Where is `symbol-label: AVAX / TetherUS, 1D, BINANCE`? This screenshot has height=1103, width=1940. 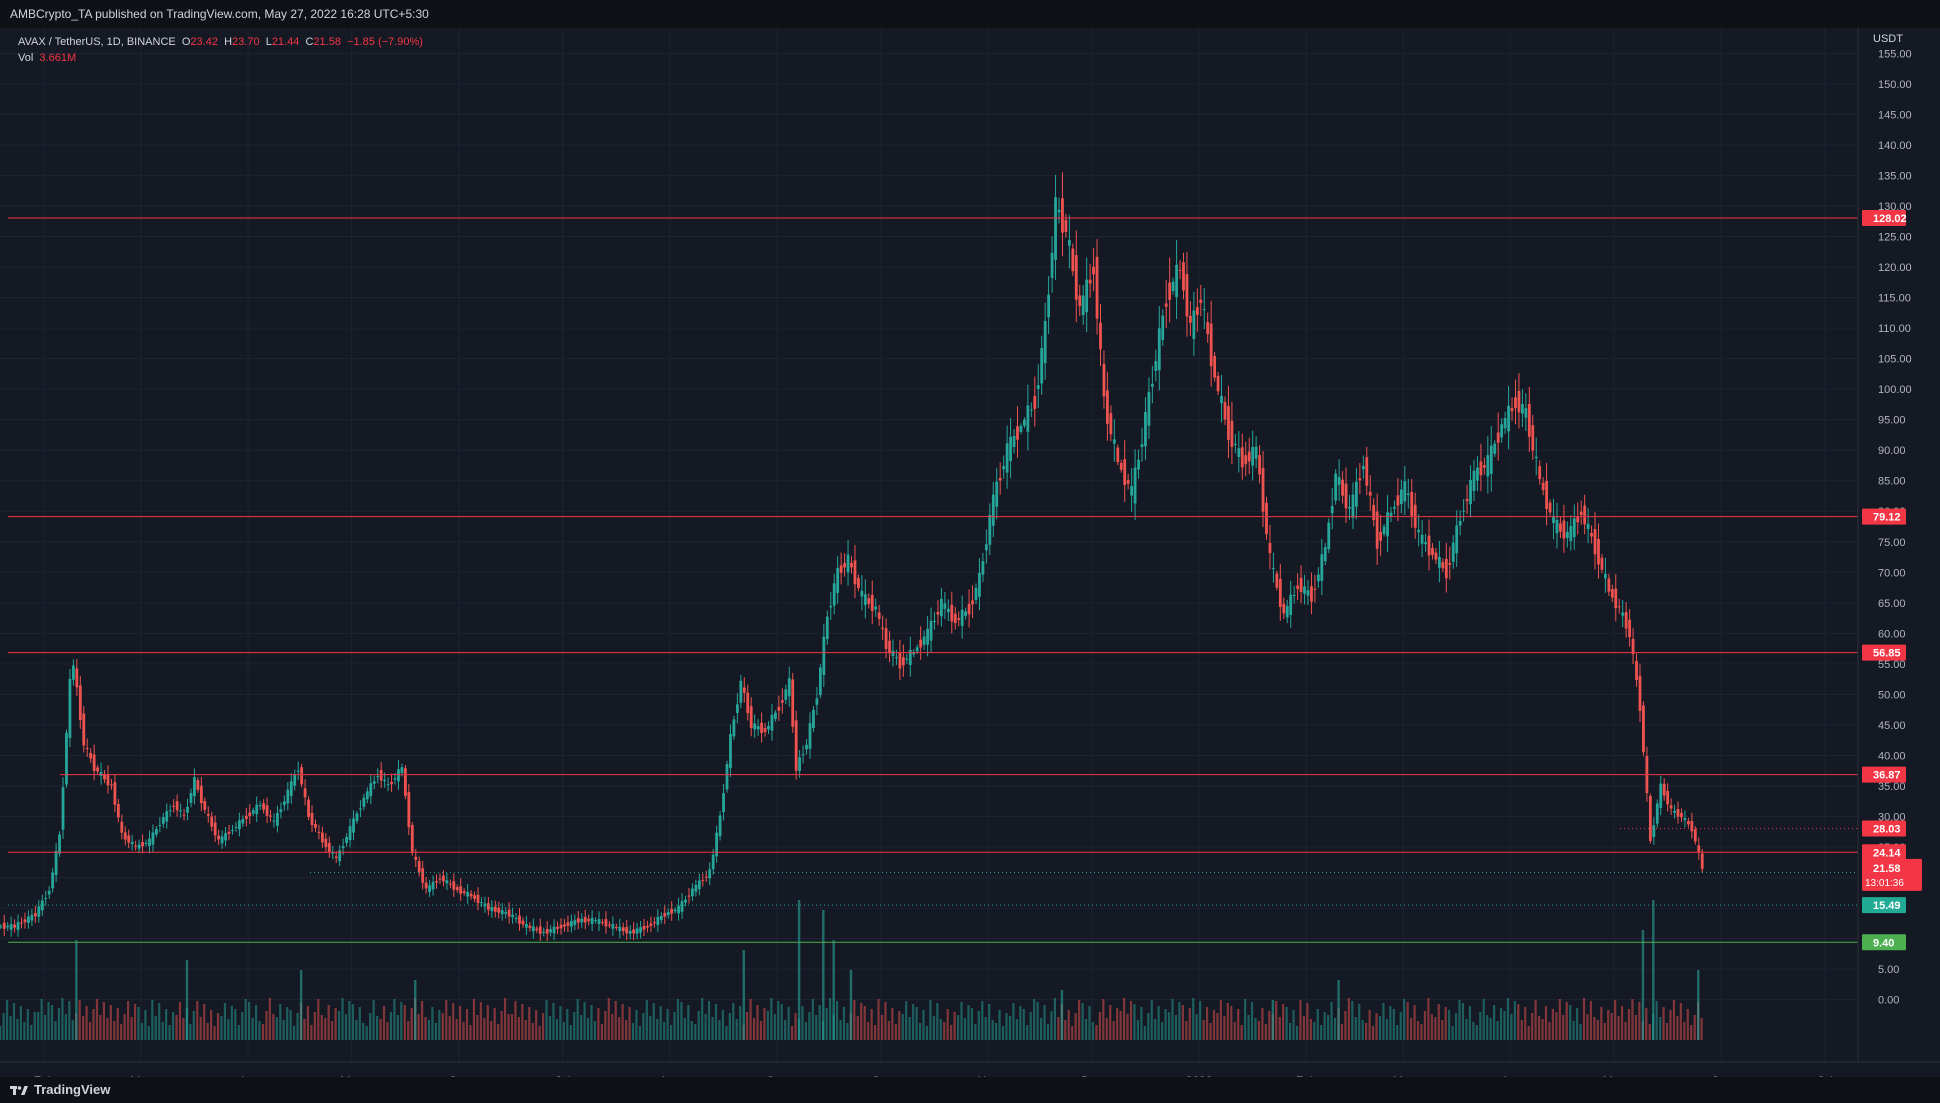 symbol-label: AVAX / TetherUS, 1D, BINANCE is located at coordinates (97, 42).